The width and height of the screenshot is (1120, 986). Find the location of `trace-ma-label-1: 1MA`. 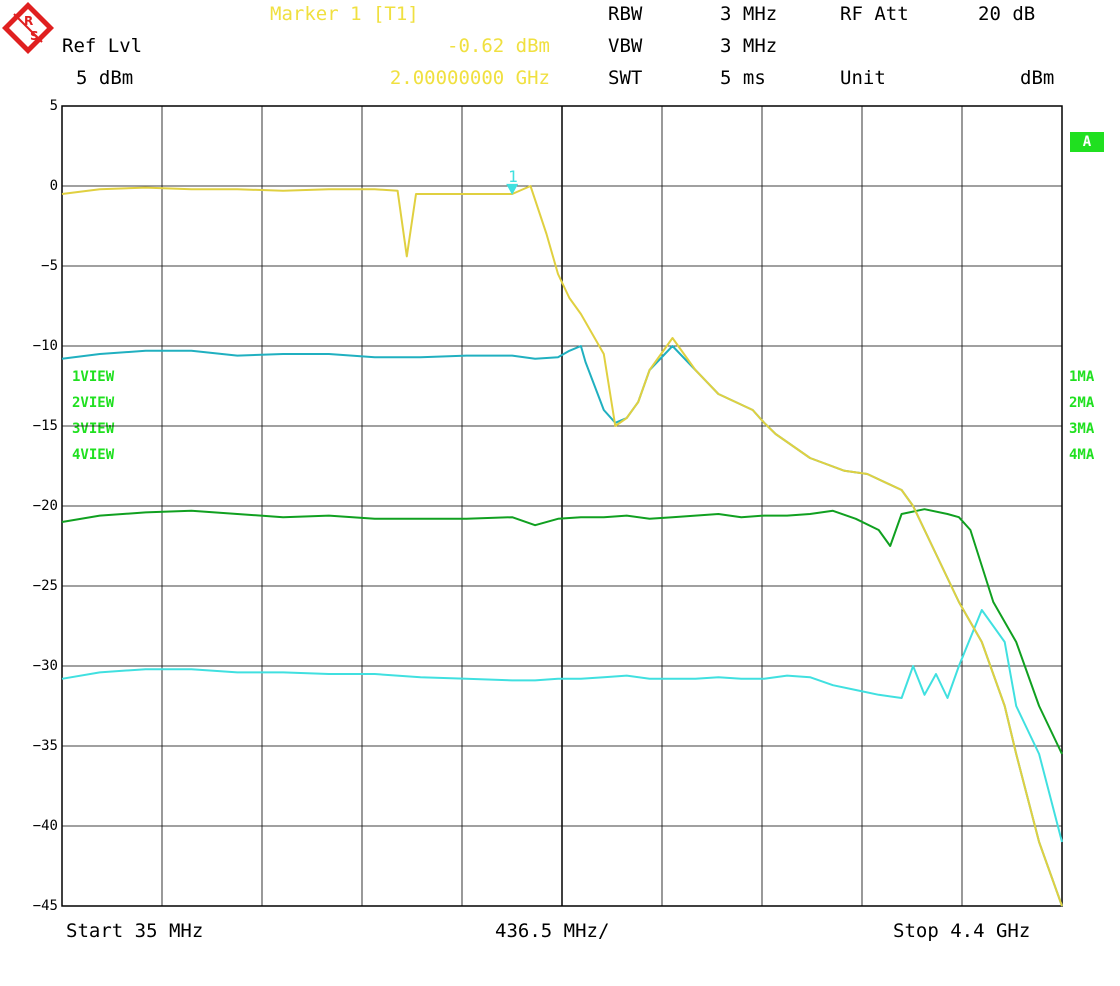

trace-ma-label-1: 1MA is located at coordinates (1082, 377).